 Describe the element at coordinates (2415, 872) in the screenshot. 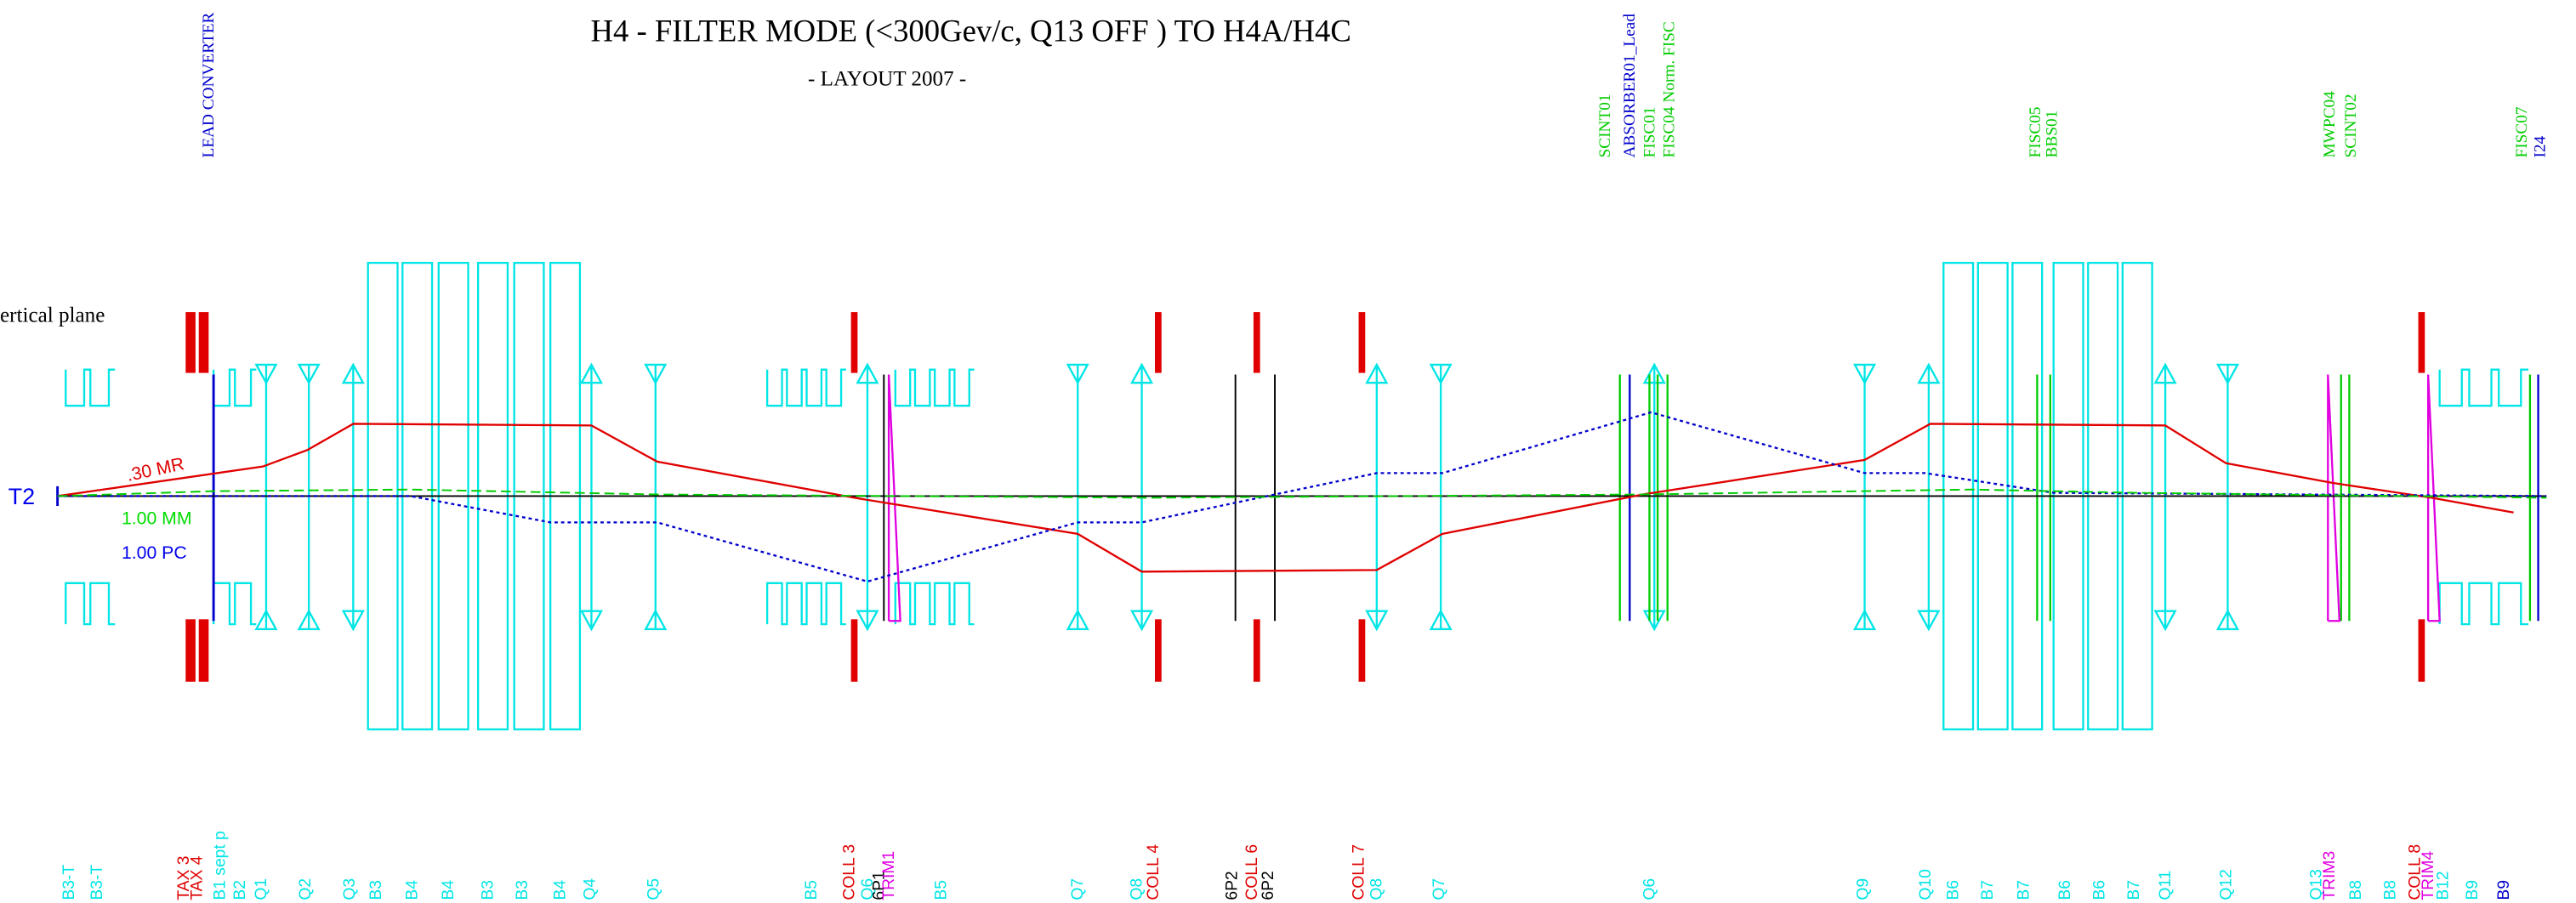

I see `bottom-label: COLL 8` at that location.